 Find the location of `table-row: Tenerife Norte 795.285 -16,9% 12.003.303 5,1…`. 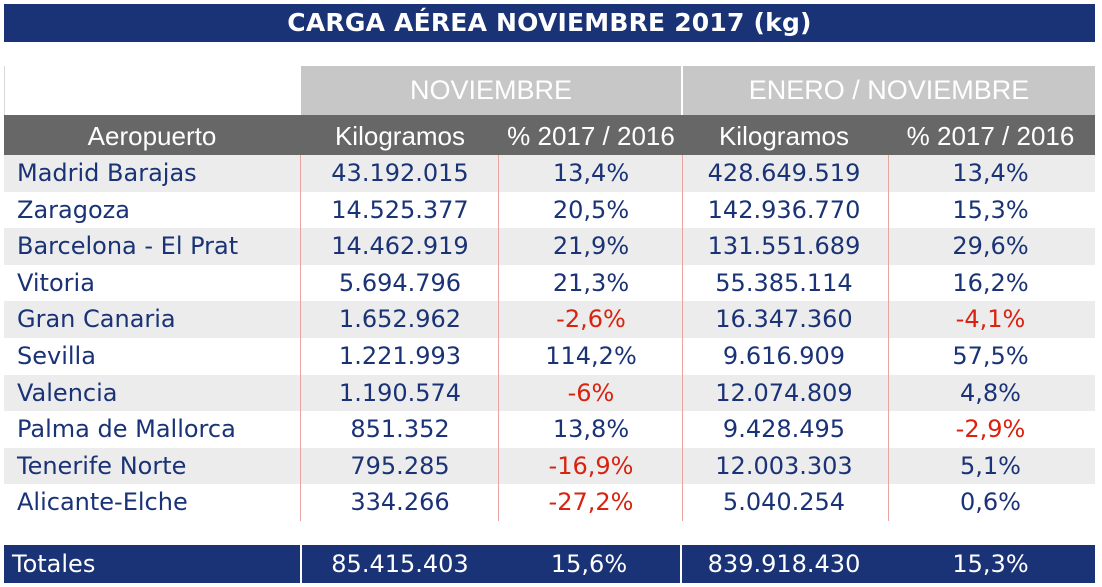

table-row: Tenerife Norte 795.285 -16,9% 12.003.303 5,1… is located at coordinates (549, 466).